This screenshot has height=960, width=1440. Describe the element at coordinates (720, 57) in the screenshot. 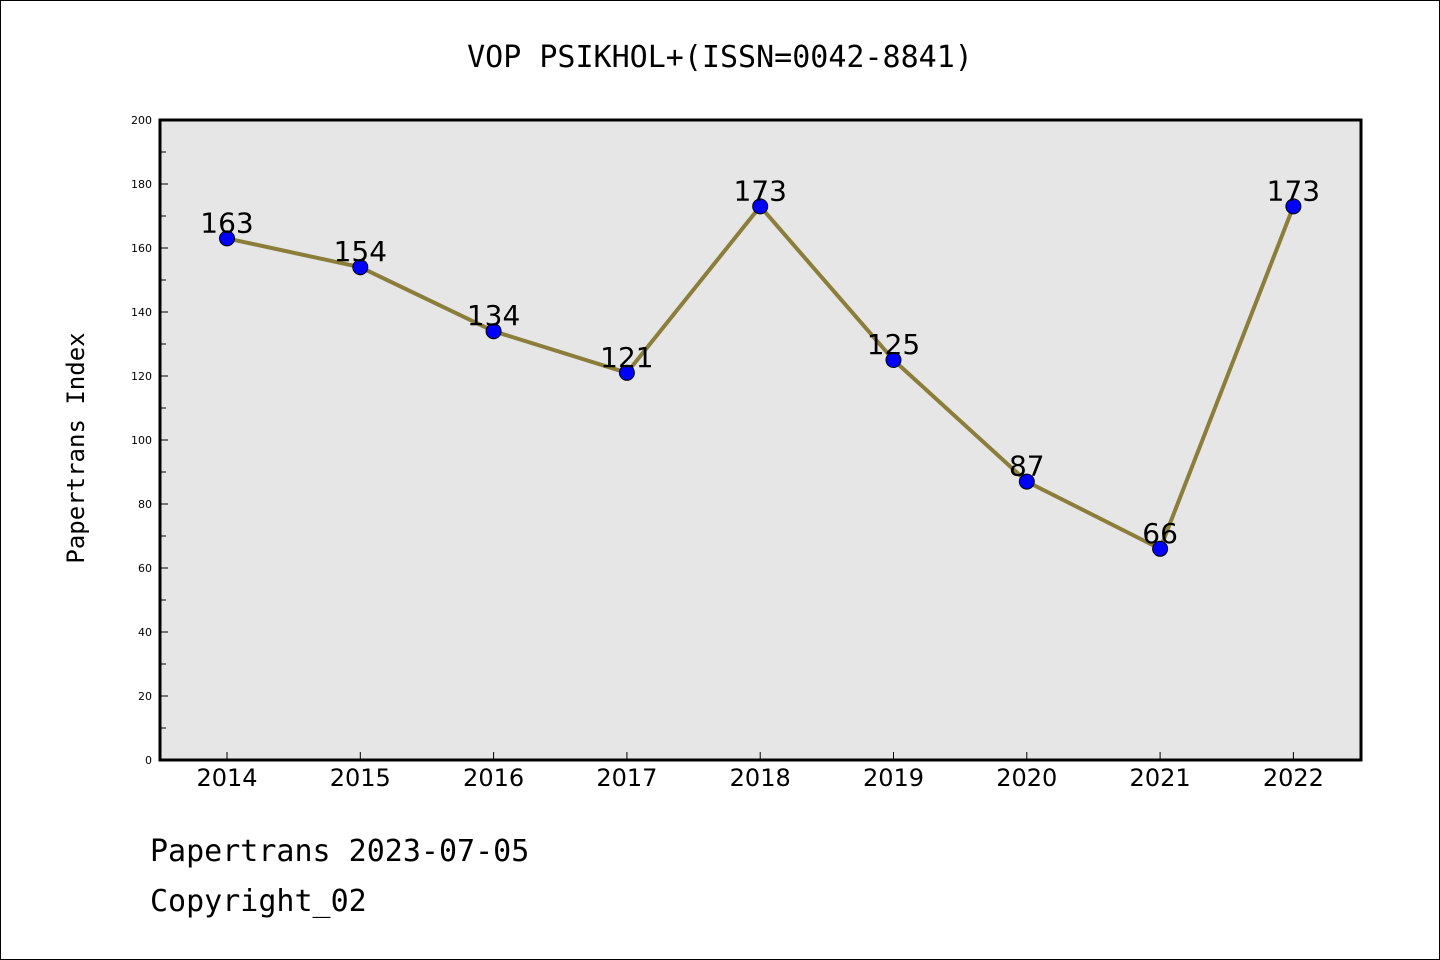

I see `chart-title: VOP PSIKHOL+(ISSN=0042-8841)` at that location.